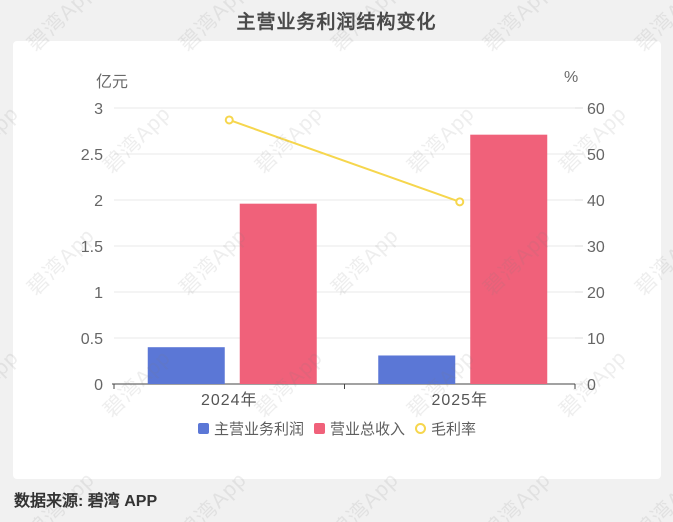  I want to click on legend-item-gross-margin: 毛利率, so click(445, 428).